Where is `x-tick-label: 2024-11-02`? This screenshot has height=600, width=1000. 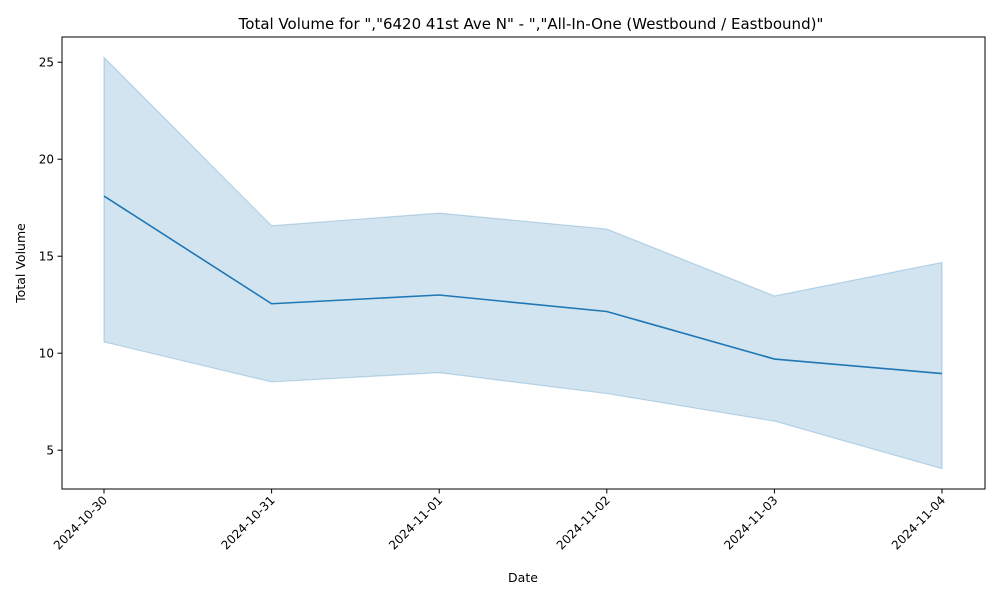 x-tick-label: 2024-11-02 is located at coordinates (583, 522).